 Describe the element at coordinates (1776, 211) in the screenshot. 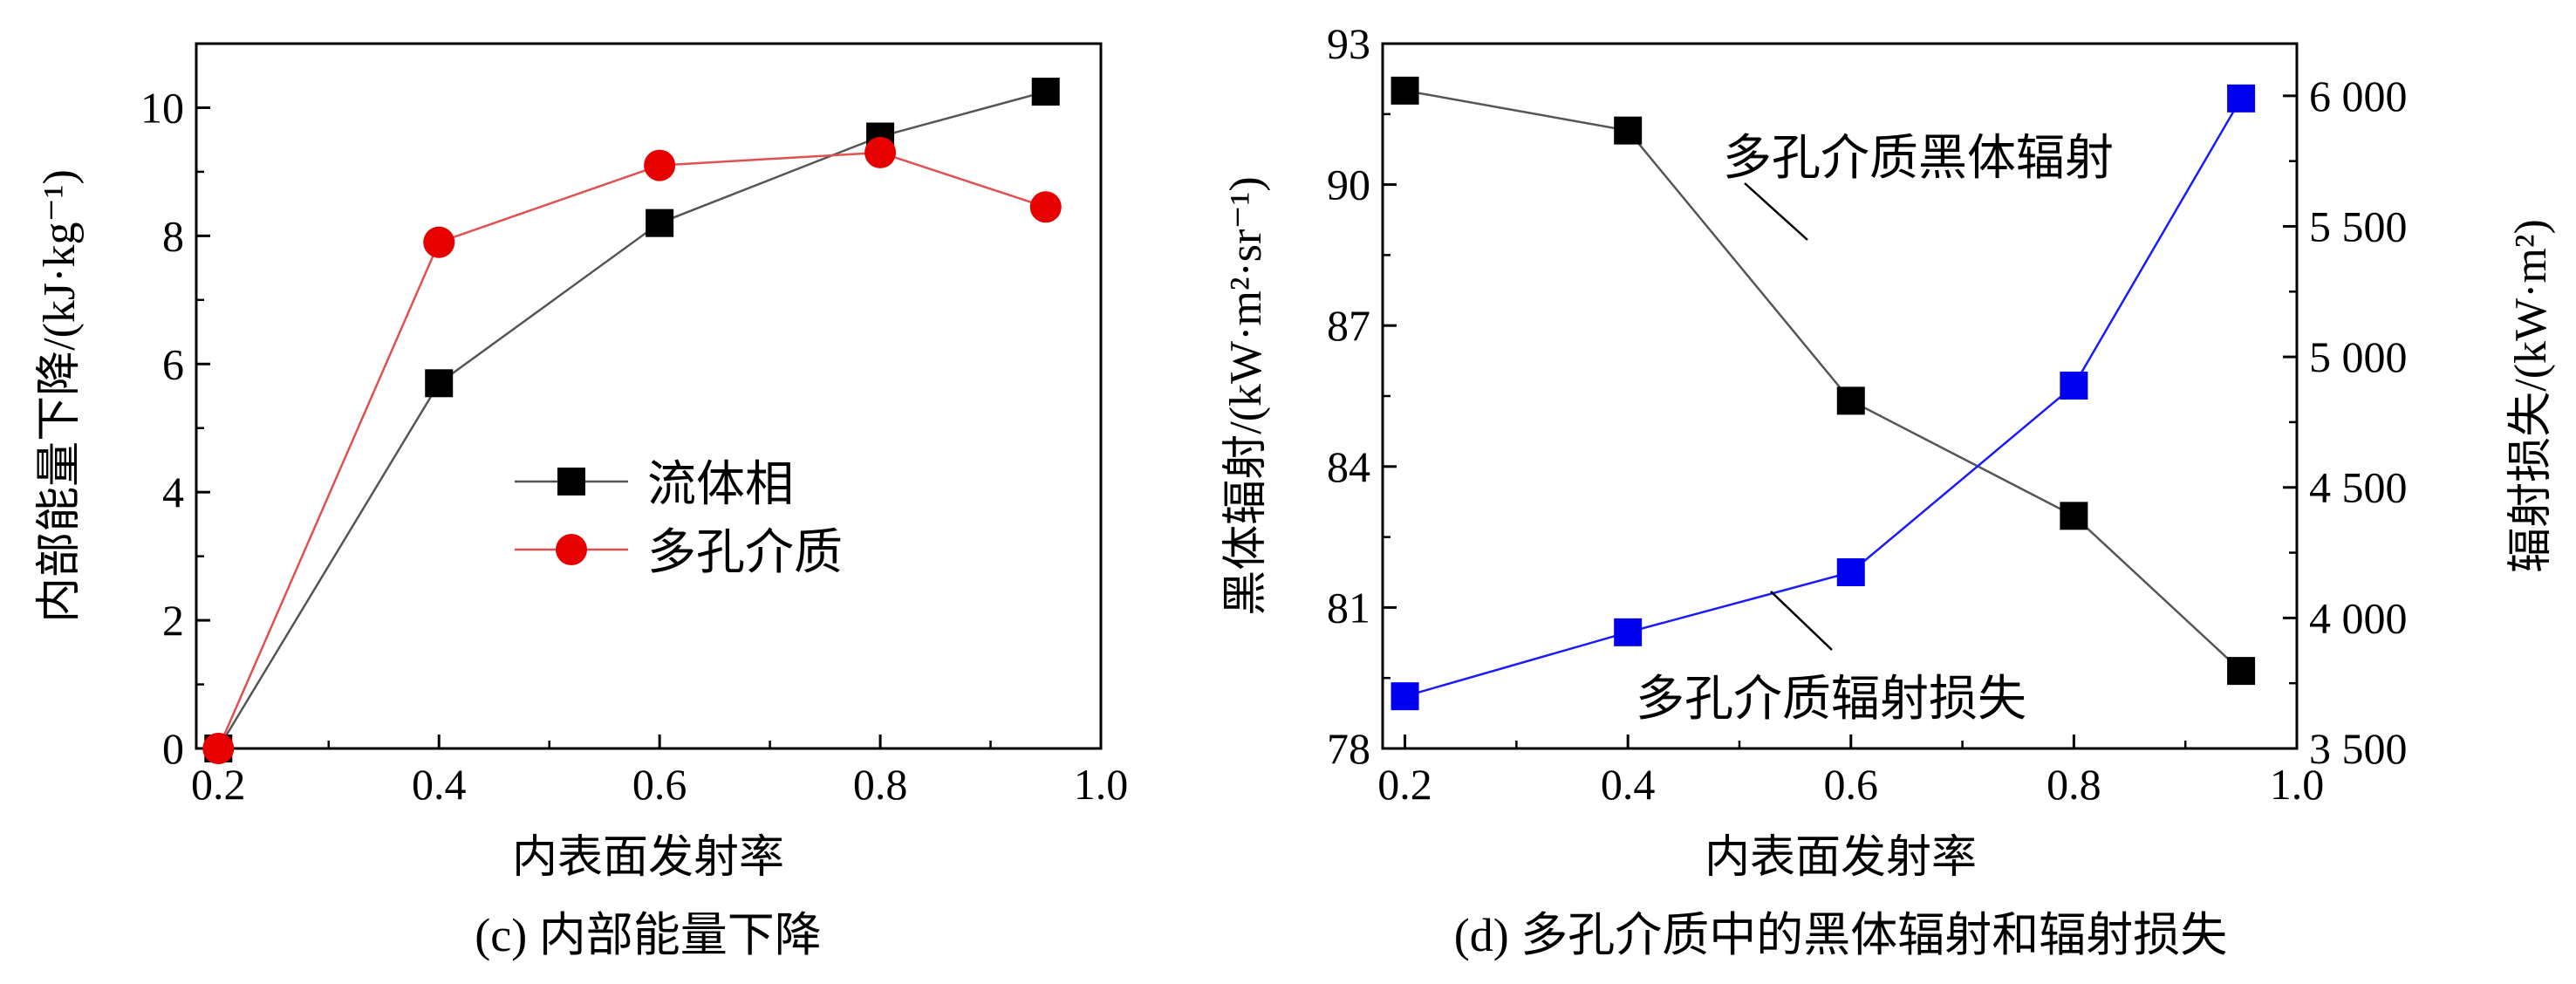

I see `annotation-leader-blackbody` at that location.